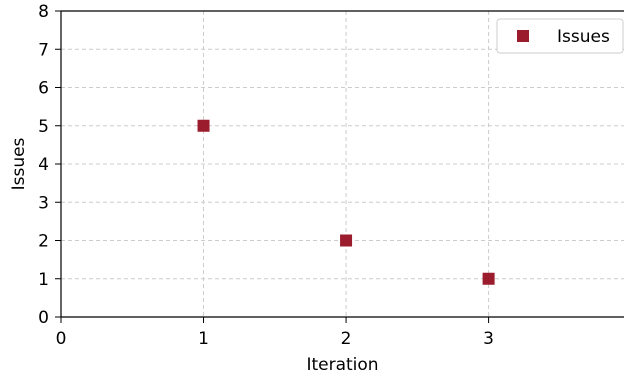 This screenshot has height=380, width=624. Describe the element at coordinates (523, 36) in the screenshot. I see `legend-marker` at that location.